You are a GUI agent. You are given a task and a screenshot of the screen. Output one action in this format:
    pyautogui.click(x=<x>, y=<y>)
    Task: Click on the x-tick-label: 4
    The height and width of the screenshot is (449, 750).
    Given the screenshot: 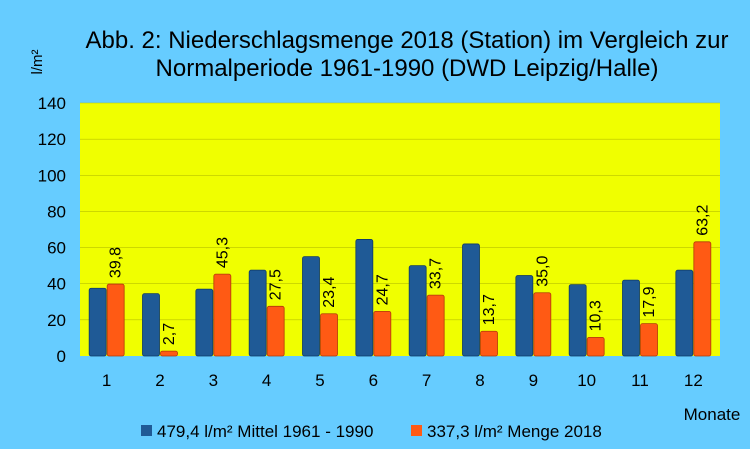 What is the action you would take?
    pyautogui.click(x=266, y=380)
    